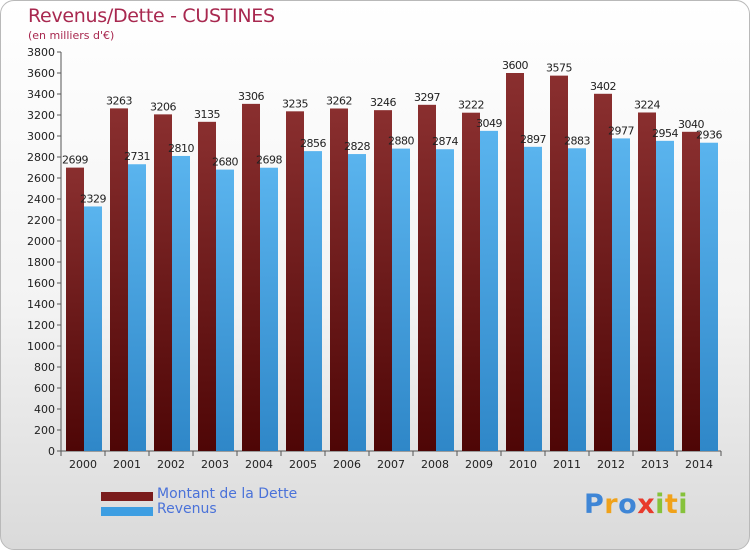  Describe the element at coordinates (41, 178) in the screenshot. I see `y-tick-label: 2600` at that location.